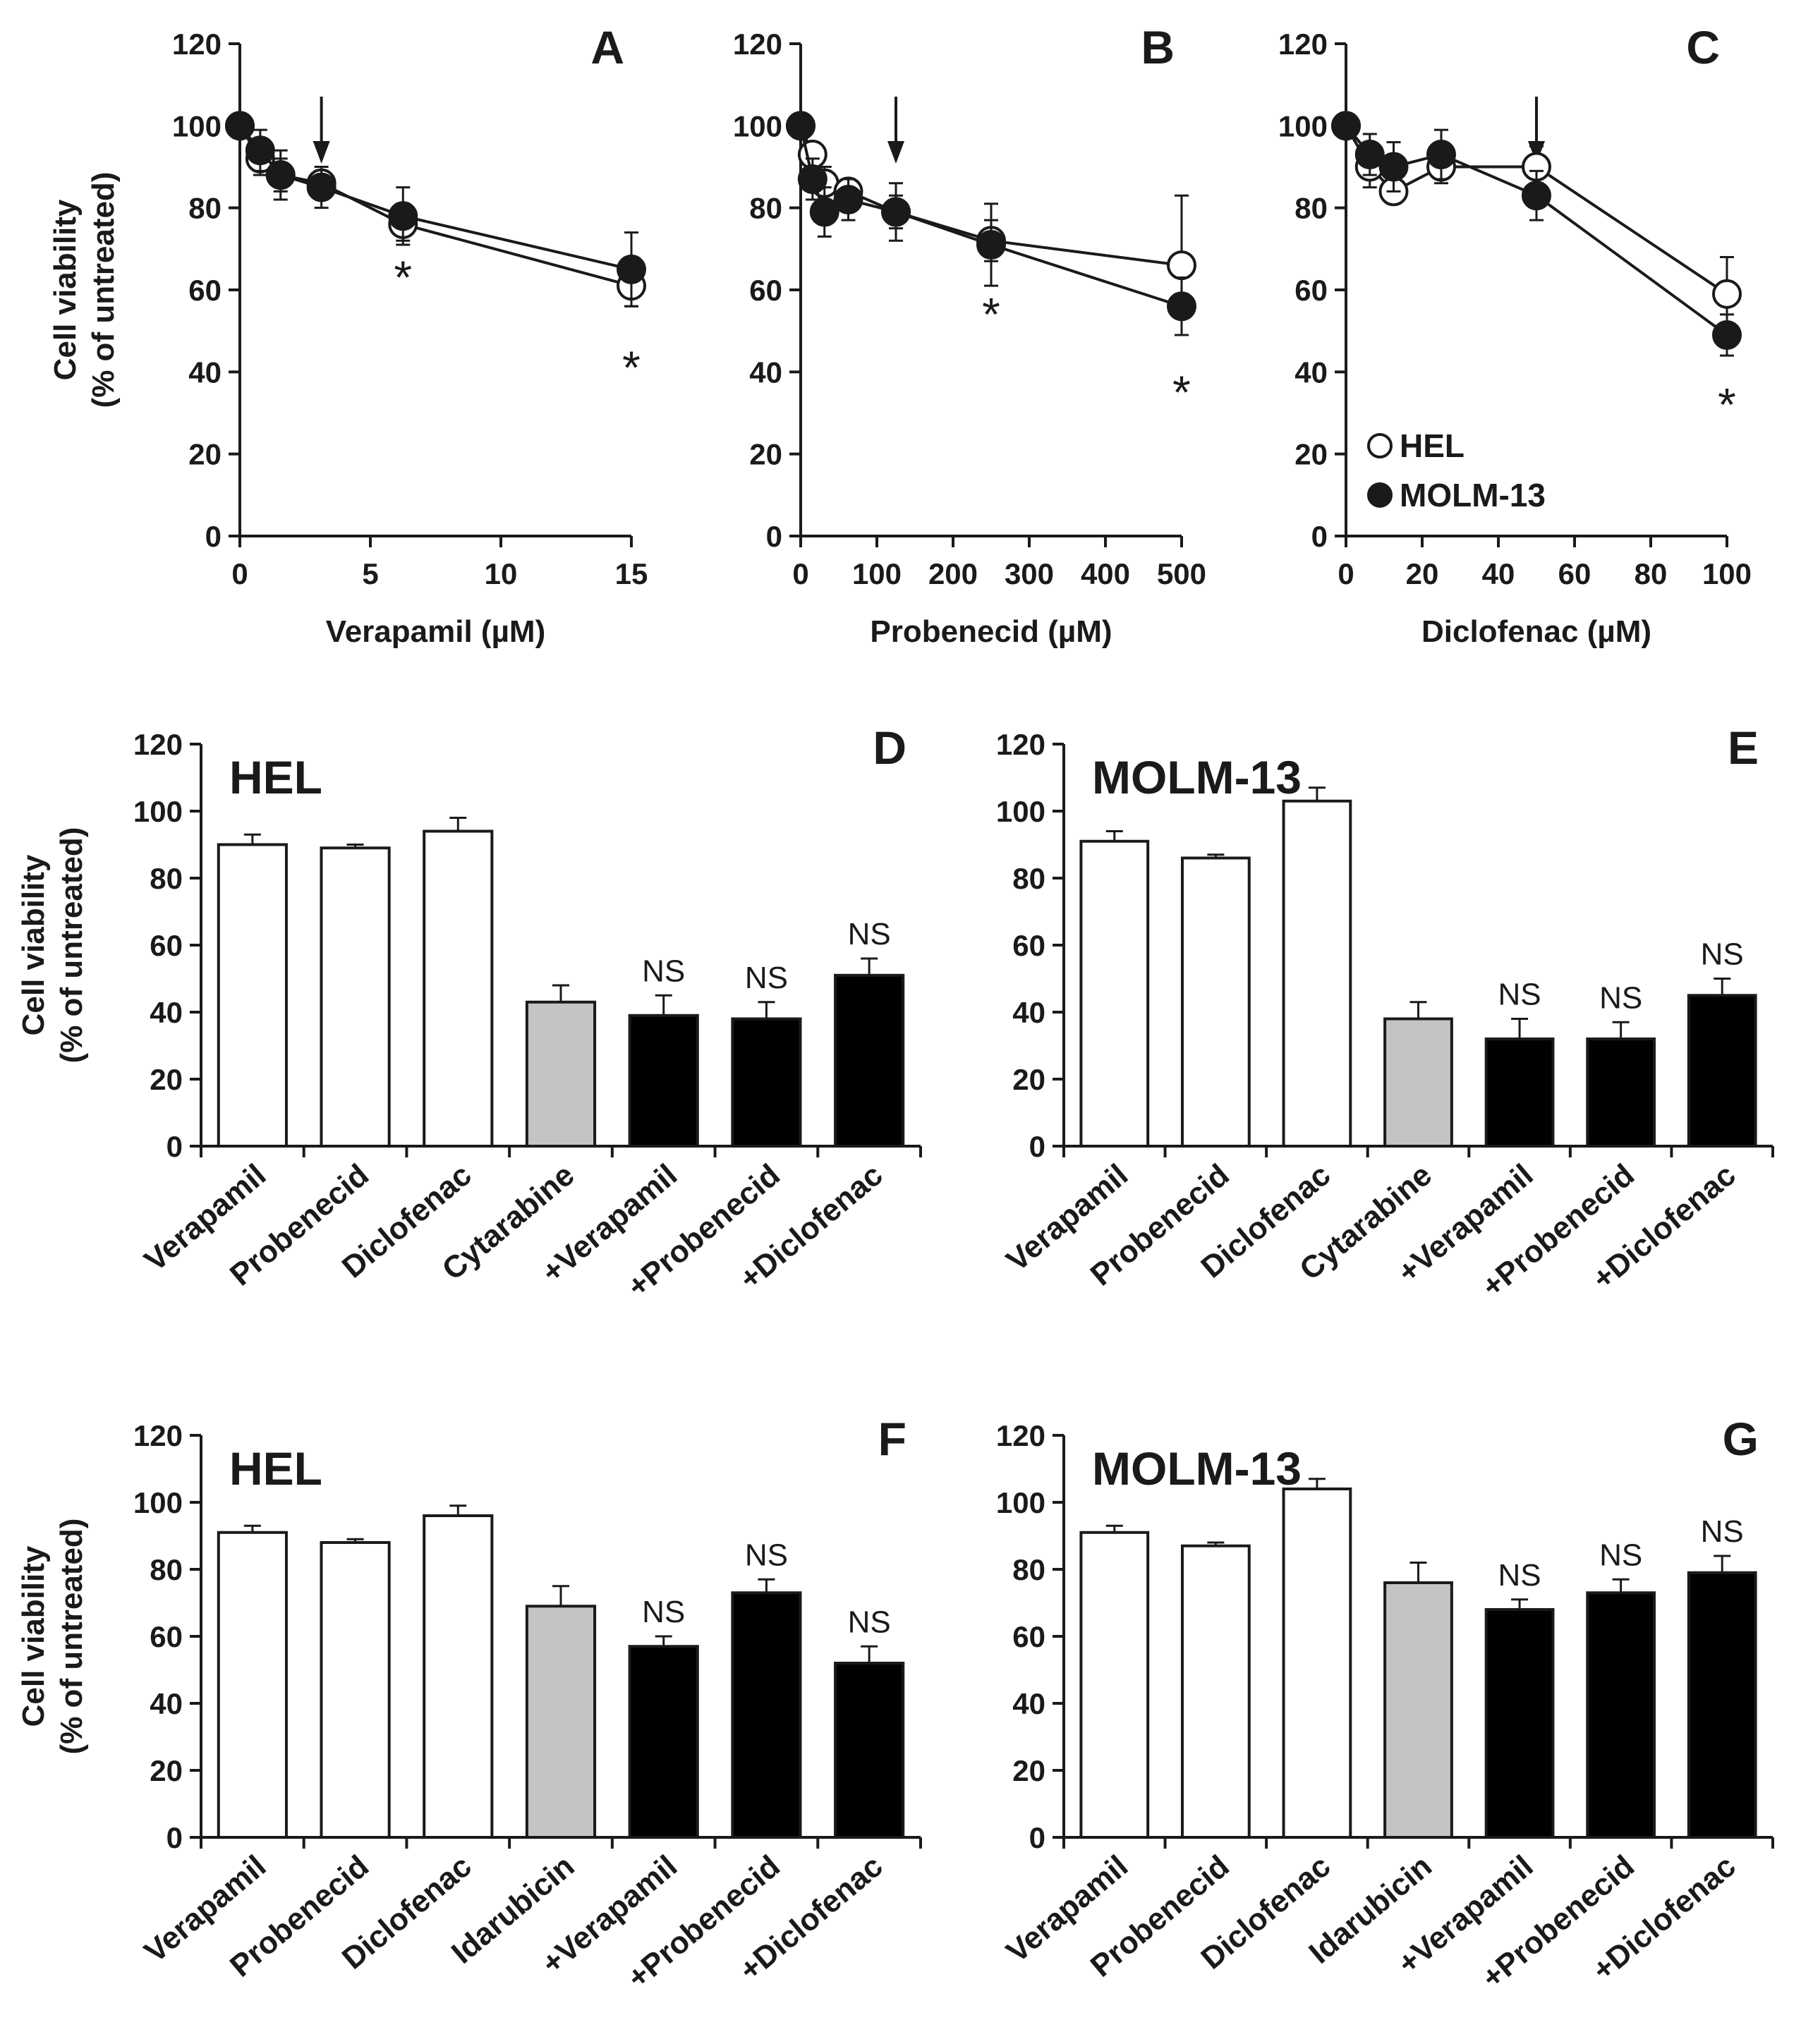  I want to click on arrow-head, so click(895, 152).